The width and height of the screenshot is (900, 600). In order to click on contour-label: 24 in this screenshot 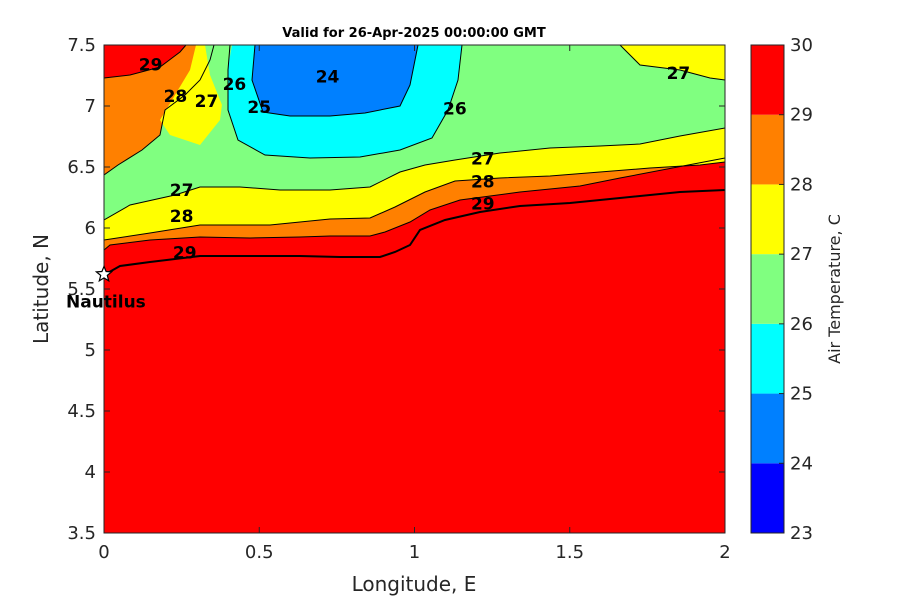, I will do `click(328, 78)`.